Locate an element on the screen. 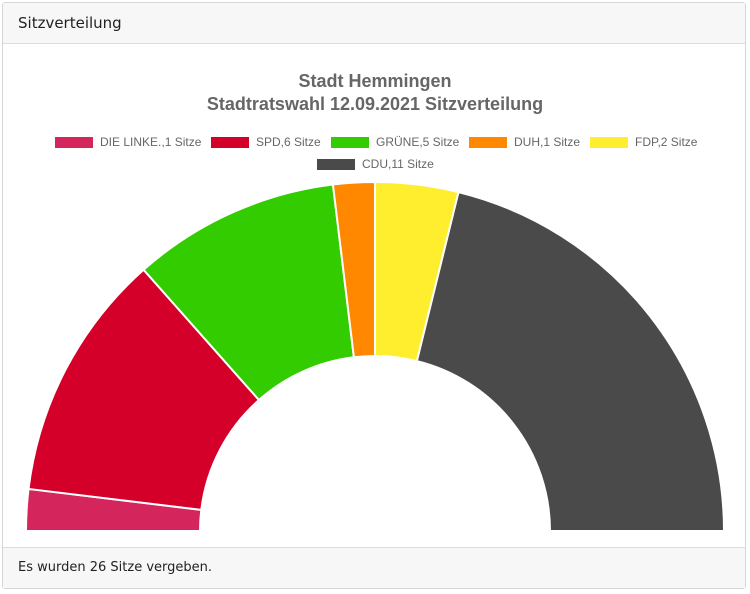 Image resolution: width=750 pixels, height=594 pixels. card-footer: Es wurden 26 Sitze vergeben. is located at coordinates (374, 567).